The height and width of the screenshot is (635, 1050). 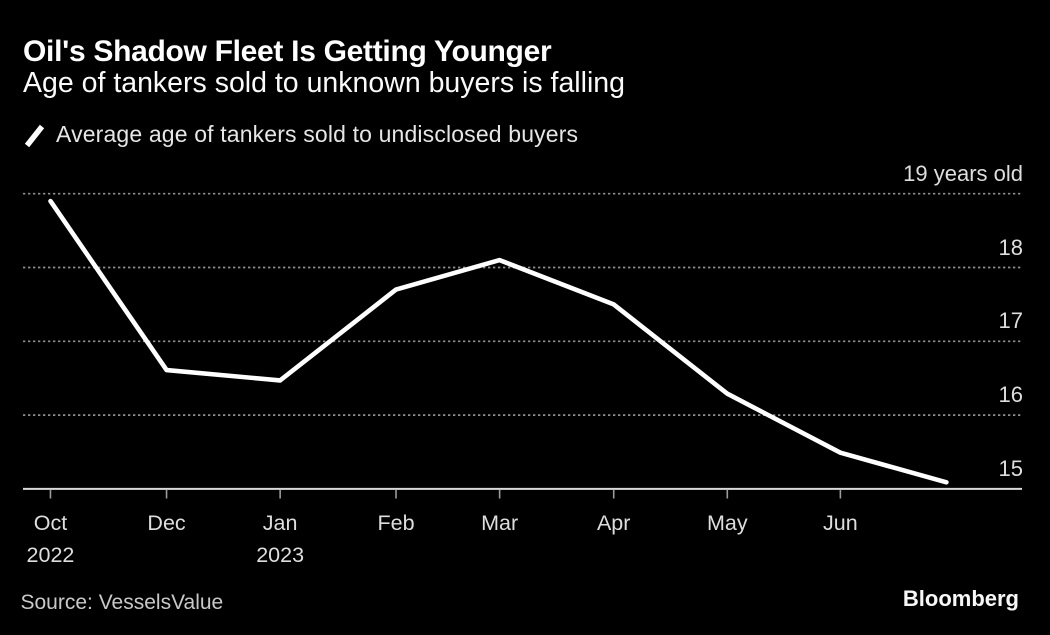 What do you see at coordinates (396, 522) in the screenshot?
I see `x-axis-label-feb: Feb` at bounding box center [396, 522].